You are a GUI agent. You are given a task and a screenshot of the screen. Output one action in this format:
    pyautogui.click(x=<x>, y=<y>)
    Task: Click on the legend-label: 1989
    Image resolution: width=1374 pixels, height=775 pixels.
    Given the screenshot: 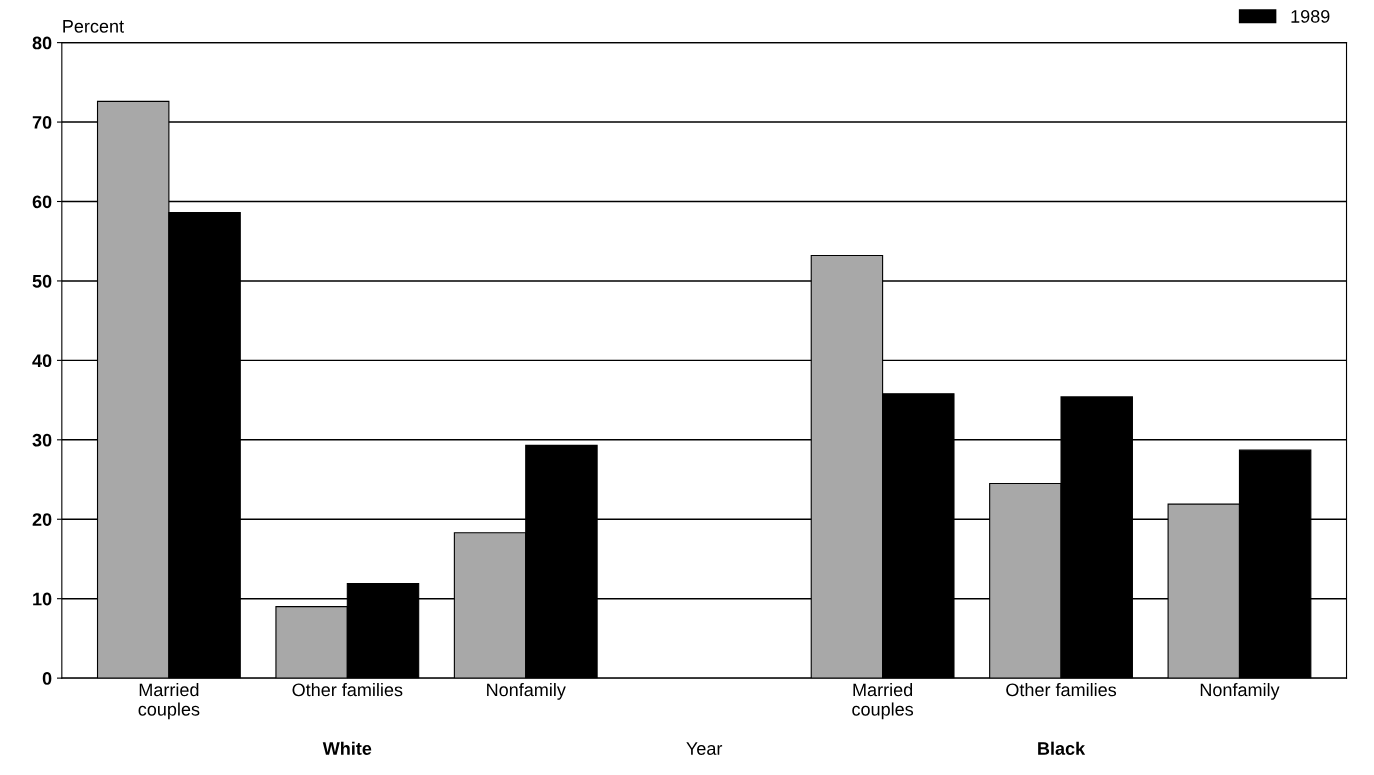 What is the action you would take?
    pyautogui.click(x=1310, y=16)
    